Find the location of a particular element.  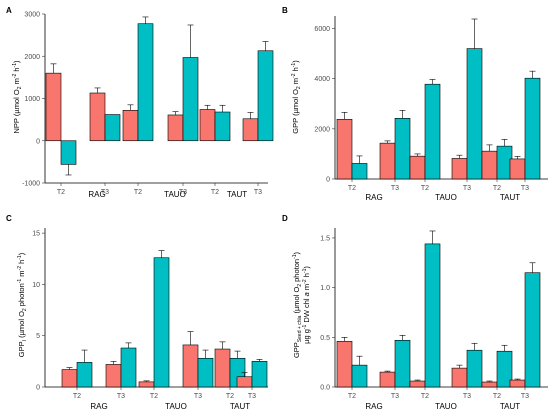

panel-c-group-labels: RAG TAUO TAUT is located at coordinates (170, 406).